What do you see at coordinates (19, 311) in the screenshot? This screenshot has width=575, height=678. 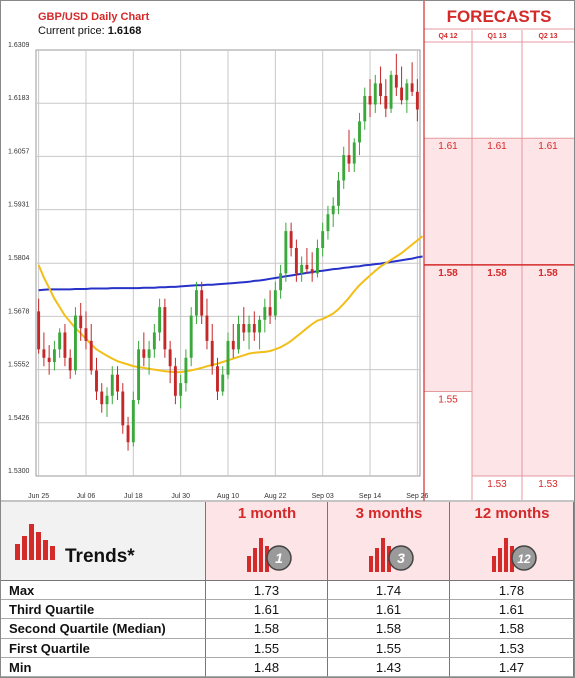 I see `y-tick-label: 1.5678` at bounding box center [19, 311].